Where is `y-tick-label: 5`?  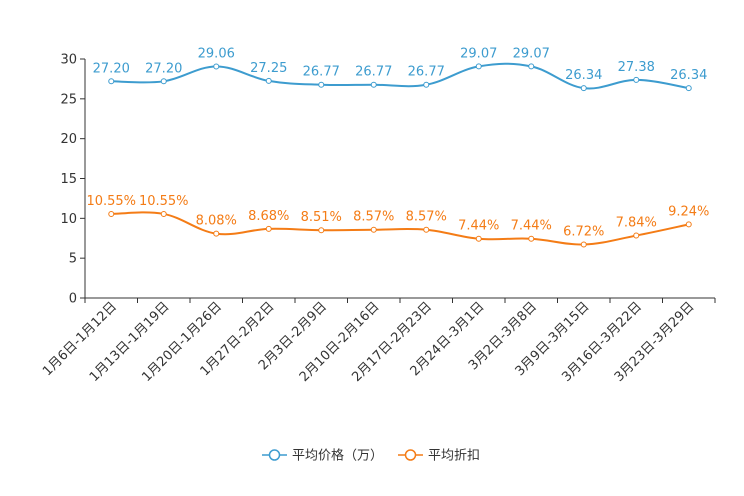
y-tick-label: 5 is located at coordinates (73, 259).